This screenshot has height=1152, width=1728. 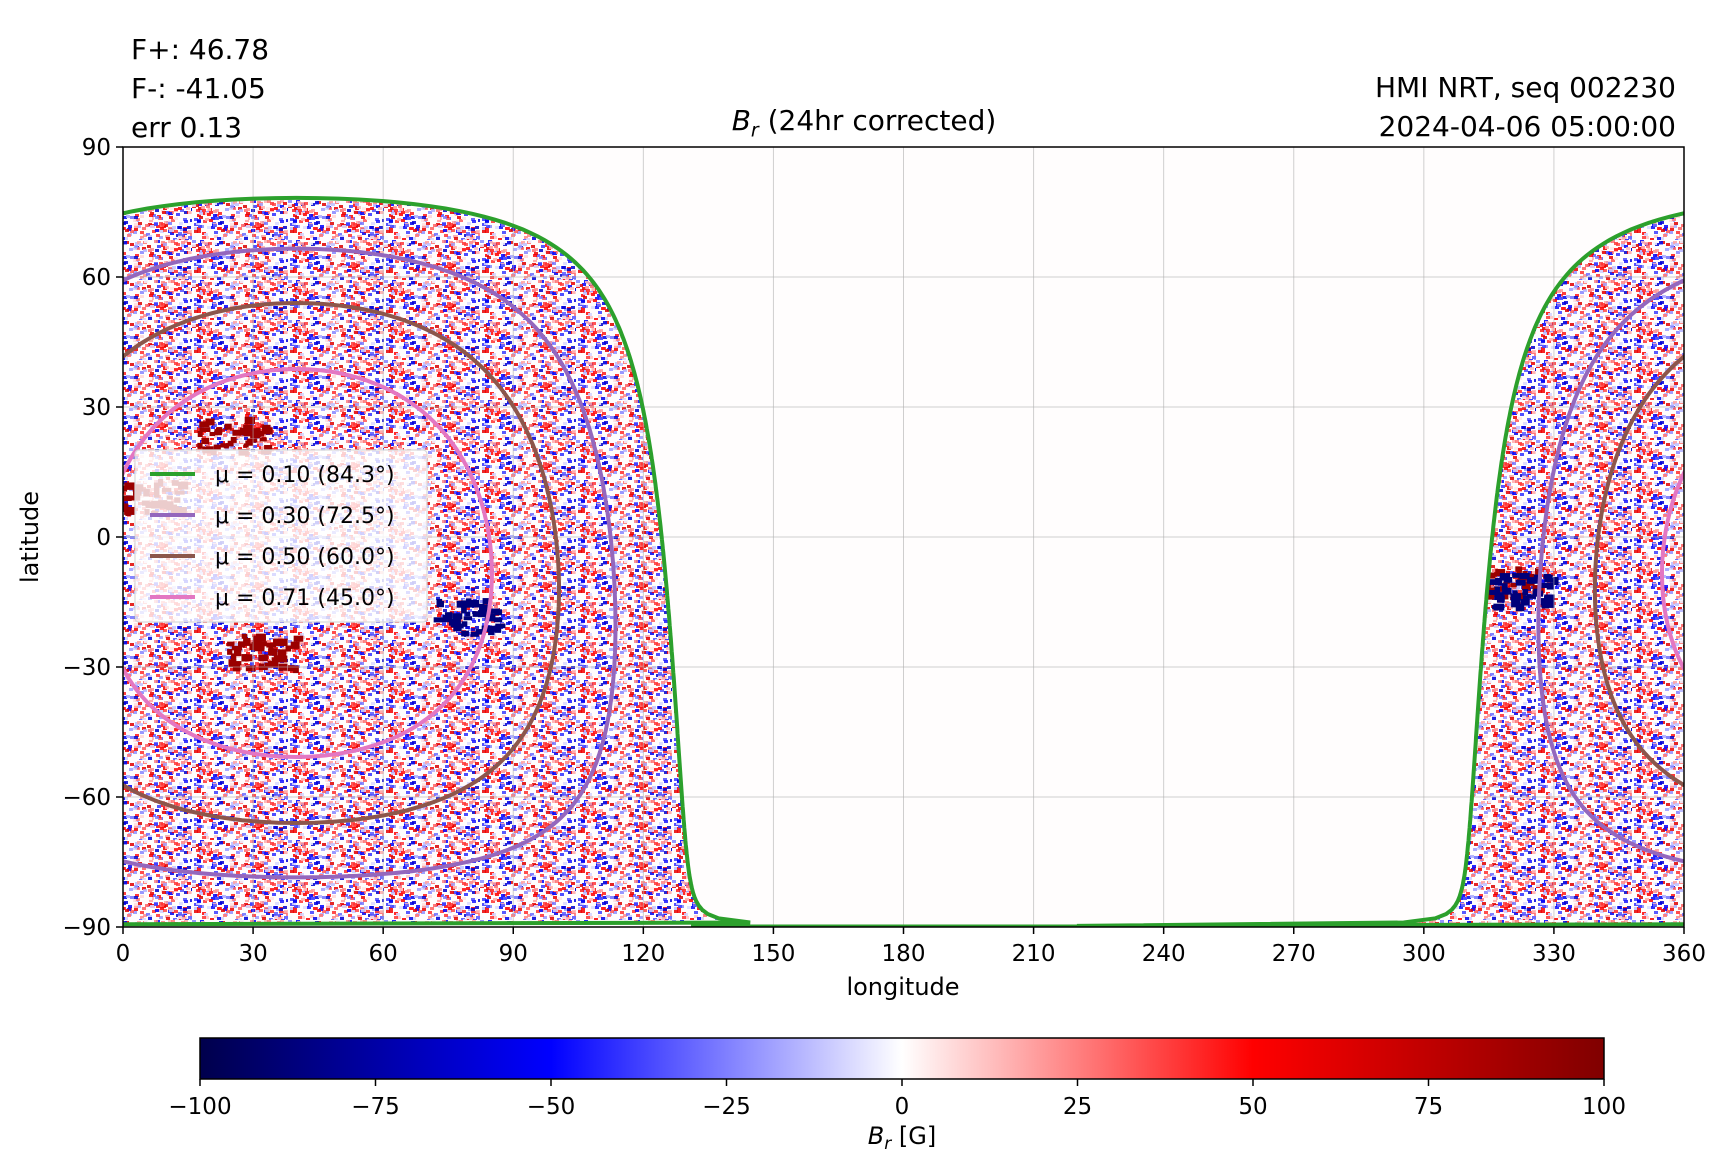 I want to click on x-tick-label: 150, so click(x=773, y=954).